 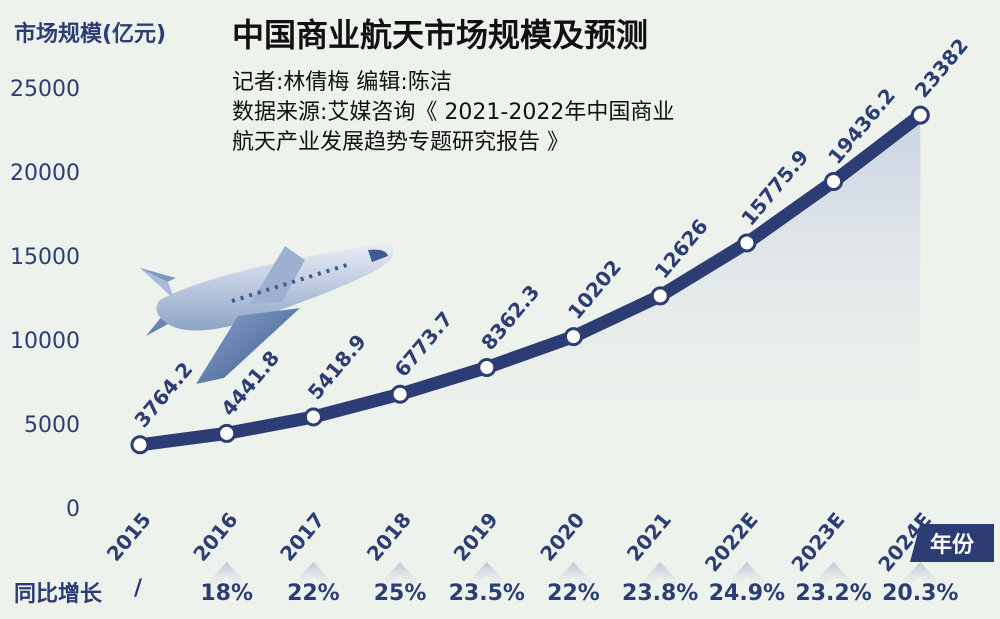 I want to click on airplane-icon, so click(x=267, y=314).